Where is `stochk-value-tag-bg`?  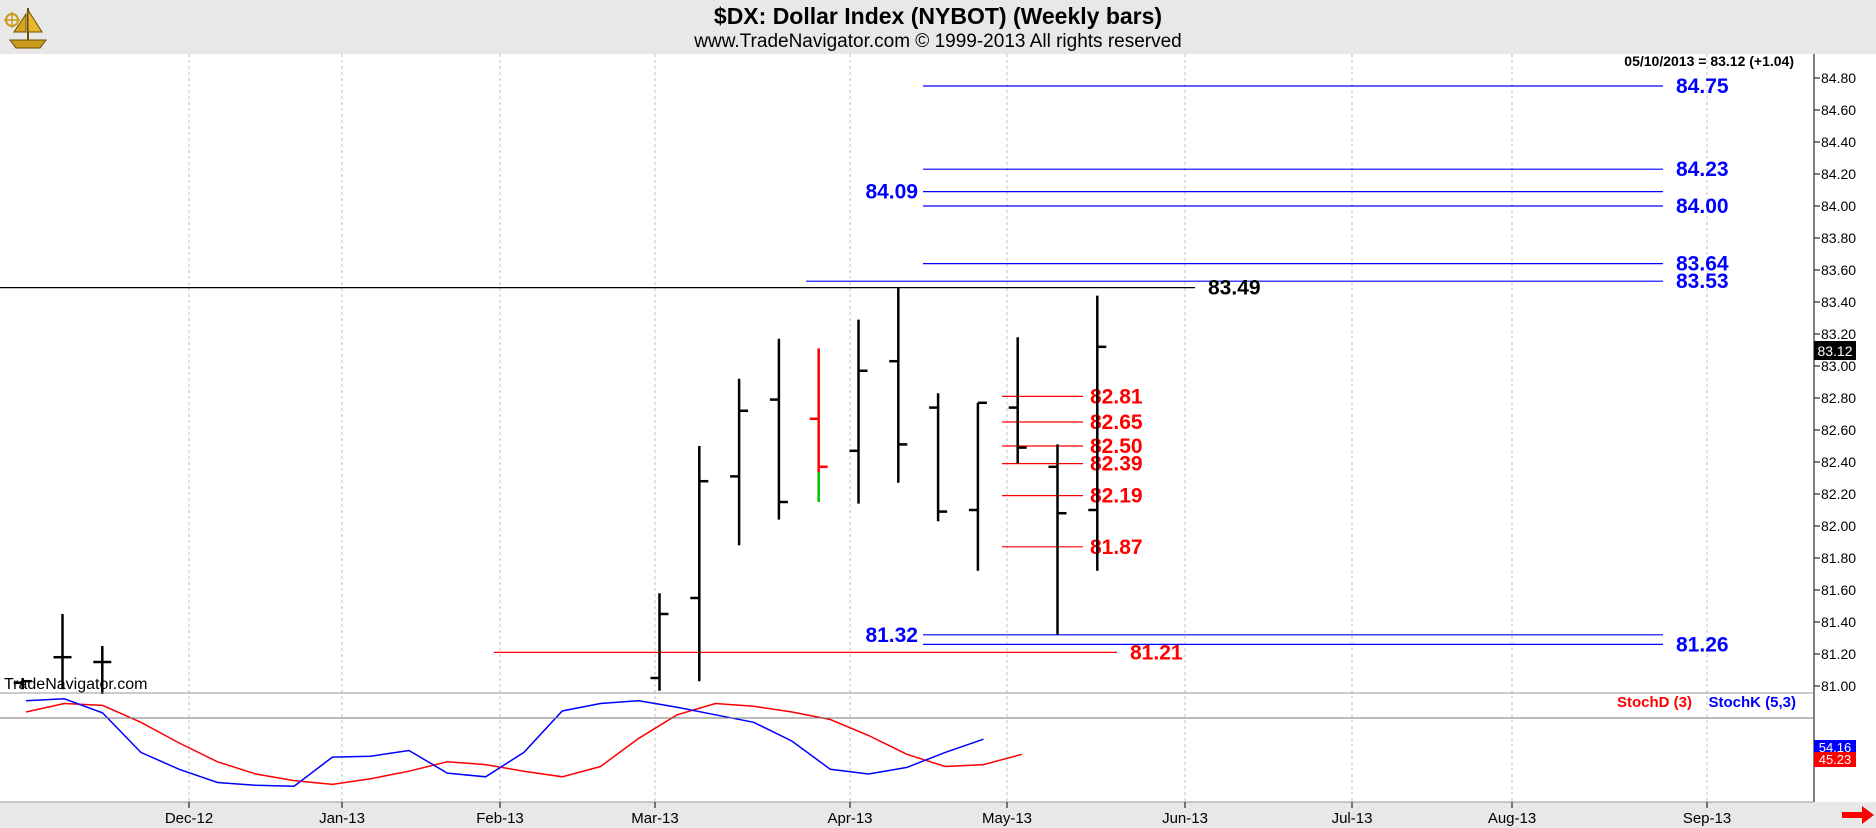
stochk-value-tag-bg is located at coordinates (1835, 747).